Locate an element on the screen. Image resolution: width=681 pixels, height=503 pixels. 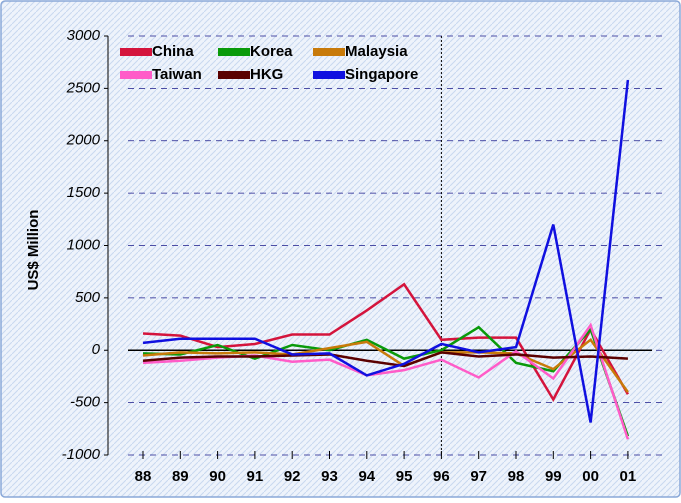
x-tick-label: 94 is located at coordinates (366, 476).